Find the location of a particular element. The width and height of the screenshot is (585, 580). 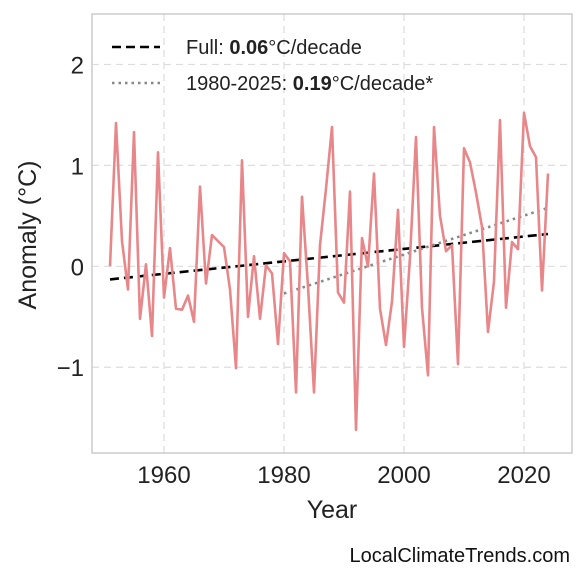

x-axis-label: Year is located at coordinates (332, 510).